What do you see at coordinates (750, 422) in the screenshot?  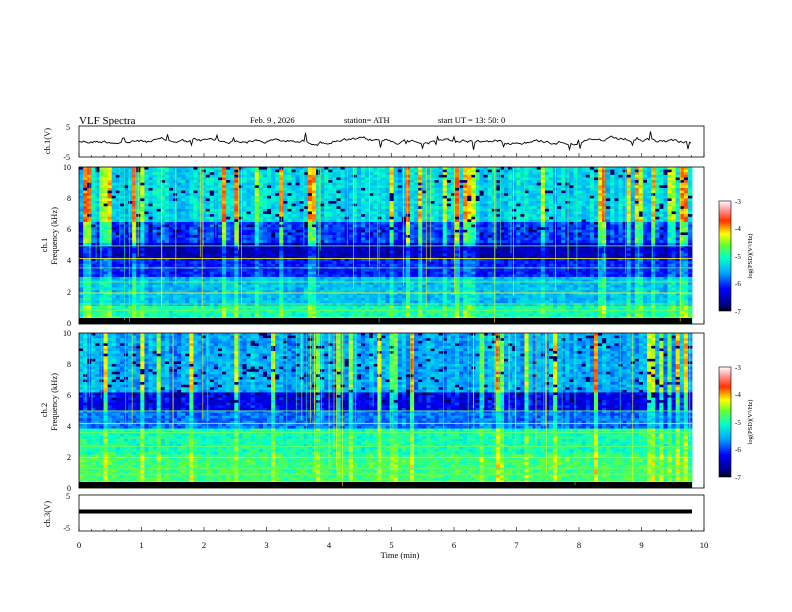 I see `ch2-colorbar-label: log(PSD)(V²/Hz)` at bounding box center [750, 422].